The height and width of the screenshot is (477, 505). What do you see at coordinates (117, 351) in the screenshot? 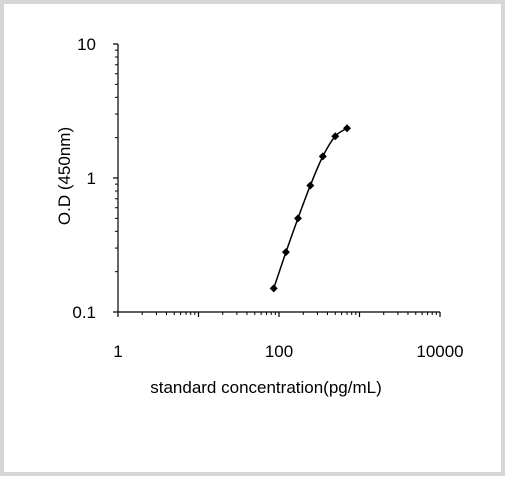
I see `x-tick-label: 1` at bounding box center [117, 351].